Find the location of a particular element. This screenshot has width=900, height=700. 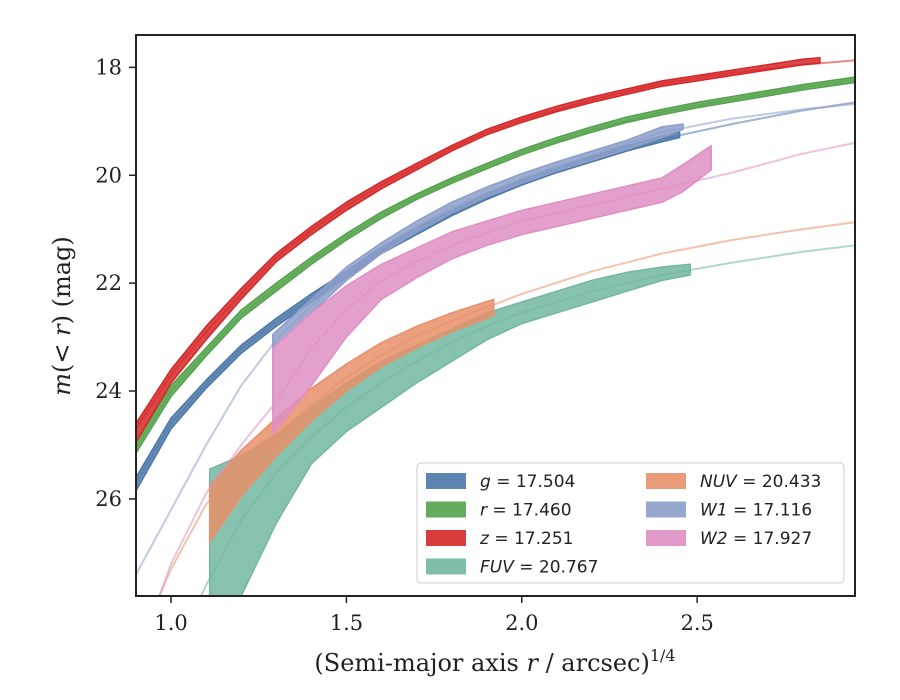

legend-label-g: g = 17.504 is located at coordinates (527, 482).